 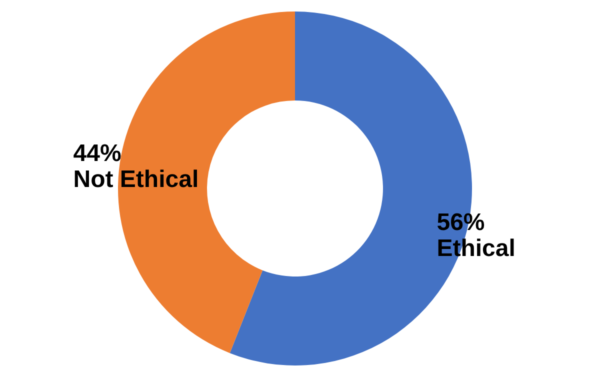 What do you see at coordinates (97, 153) in the screenshot?
I see `data-label: 44%` at bounding box center [97, 153].